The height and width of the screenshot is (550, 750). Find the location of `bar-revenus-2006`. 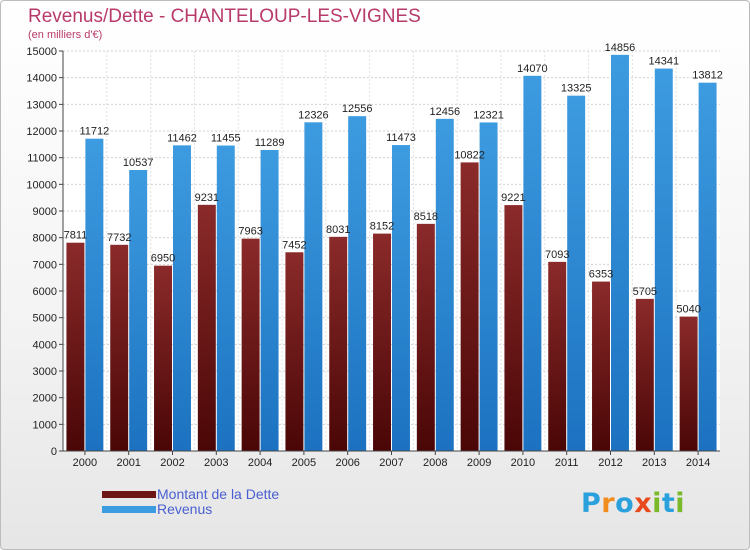

bar-revenus-2006 is located at coordinates (357, 283).